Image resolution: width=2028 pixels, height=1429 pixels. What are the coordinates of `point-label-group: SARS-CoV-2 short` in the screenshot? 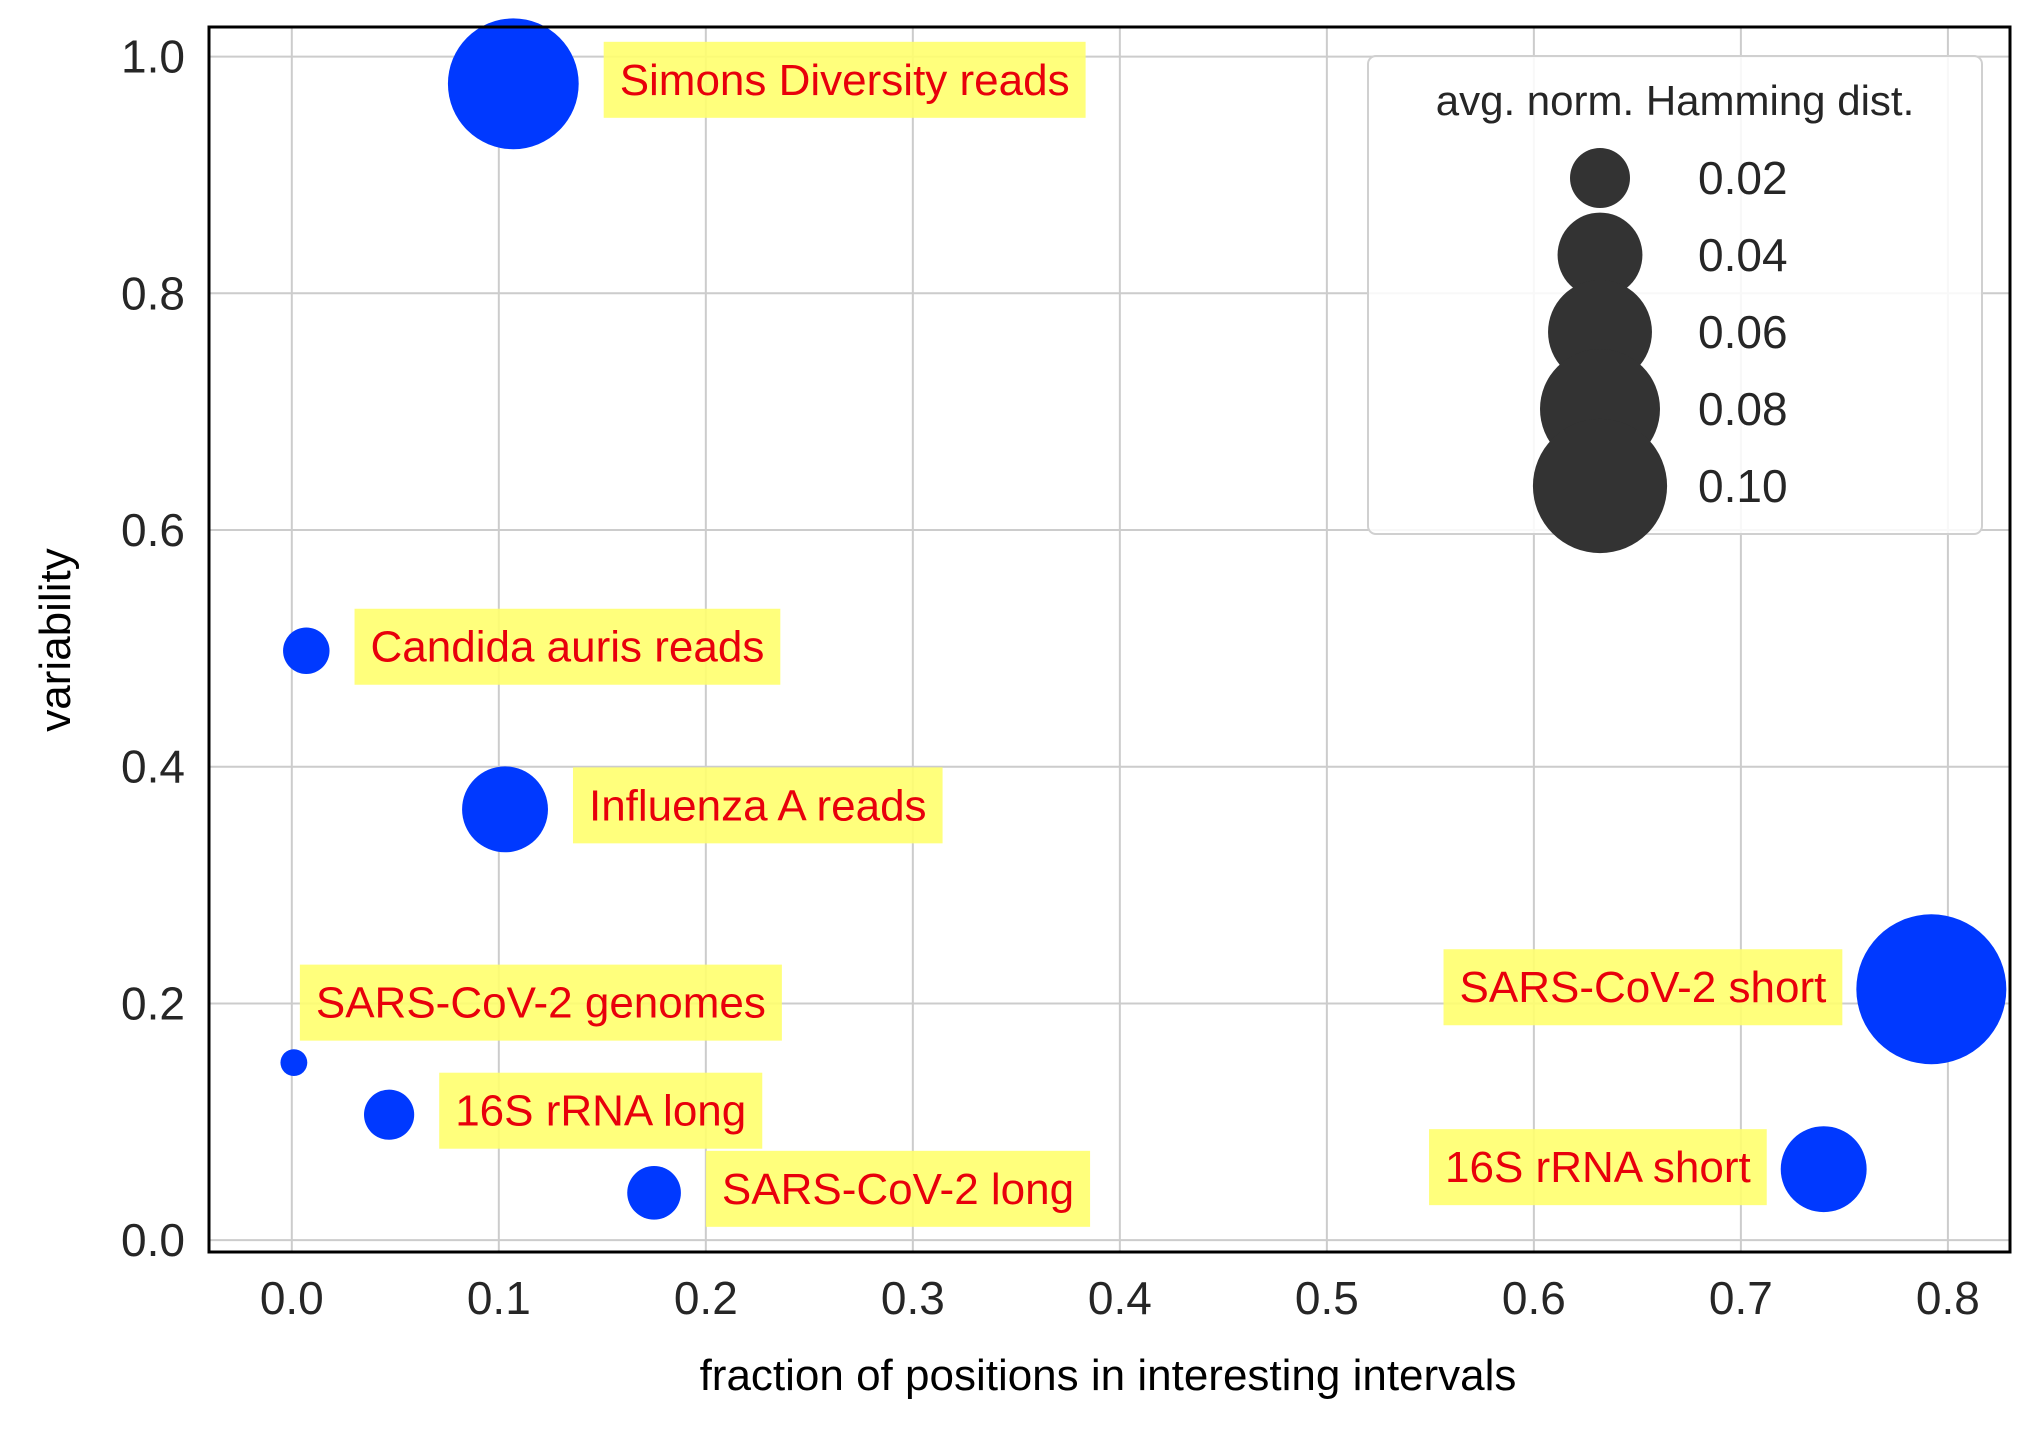 It's located at (1643, 987).